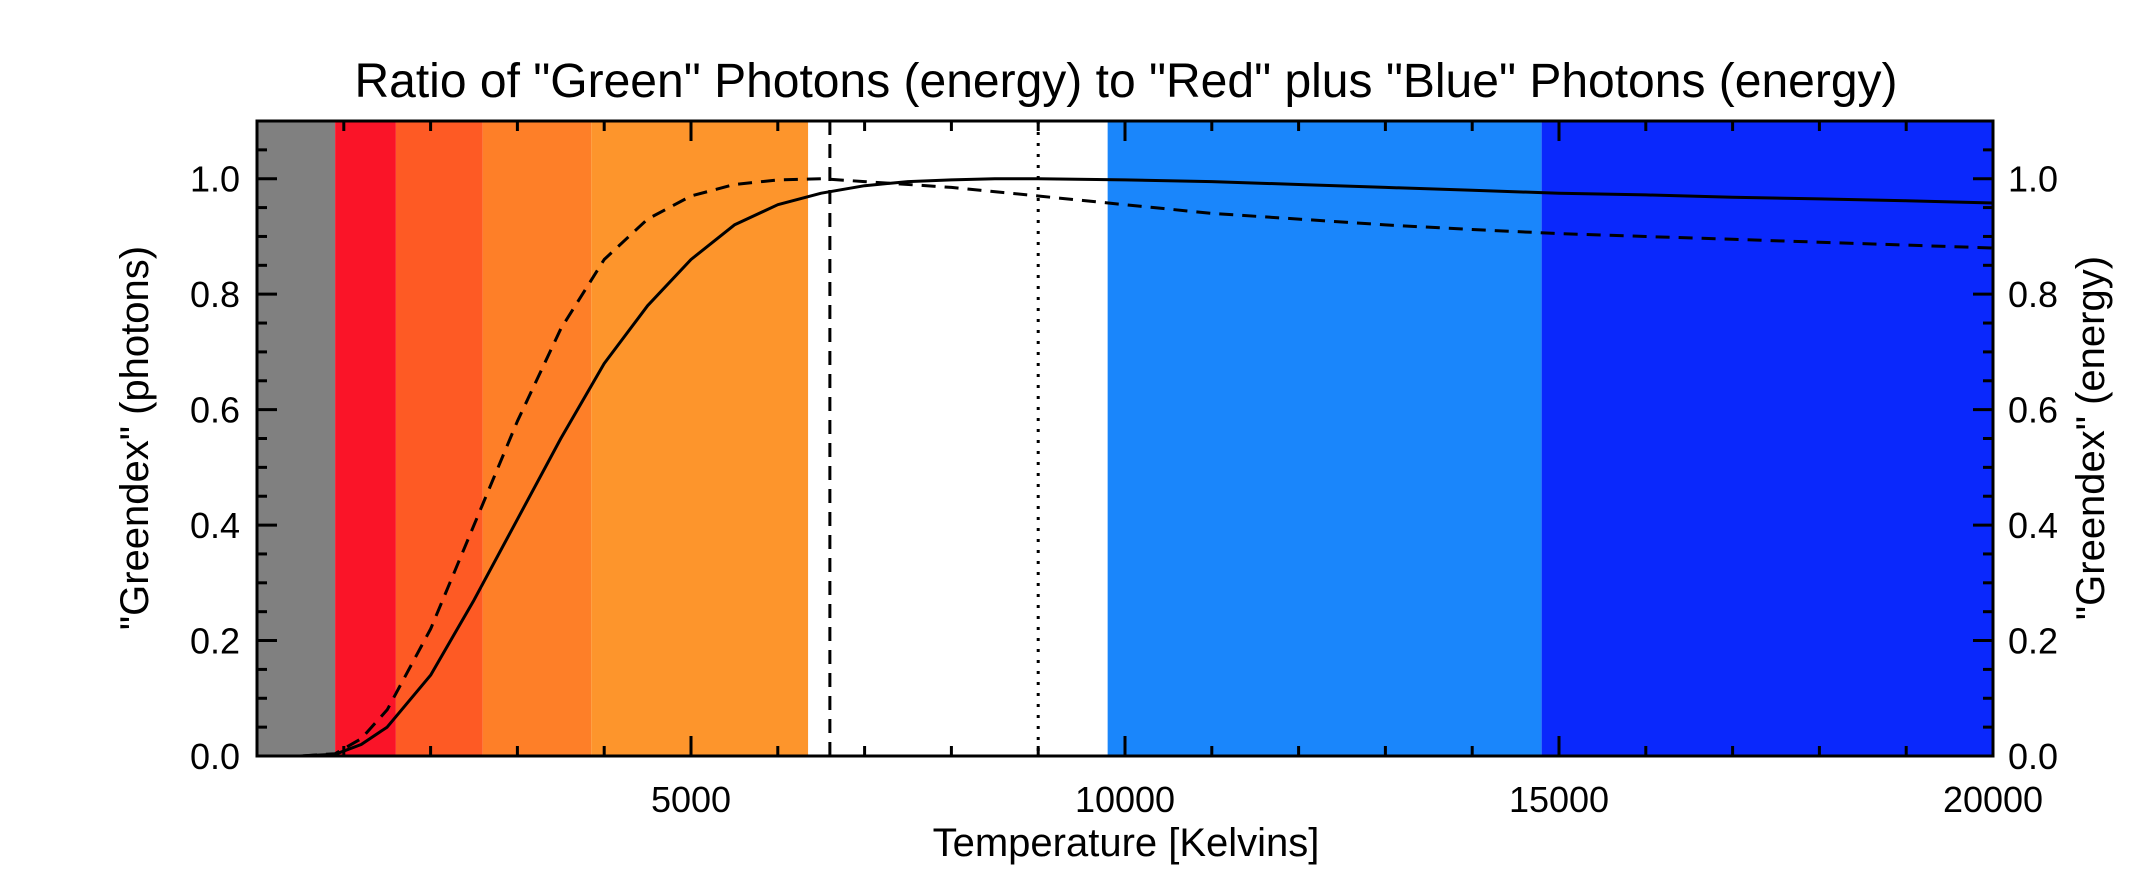 The height and width of the screenshot is (890, 2144). Describe the element at coordinates (2033, 179) in the screenshot. I see `y-tick-label-right: 1.0` at that location.